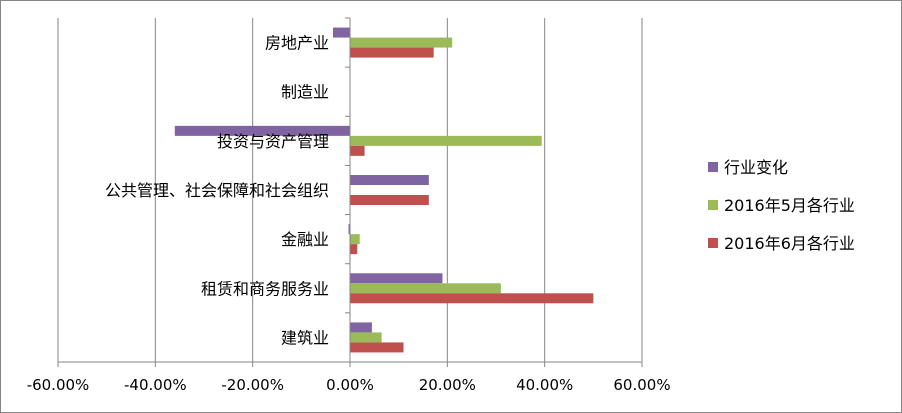 This screenshot has height=413, width=902. What do you see at coordinates (357, 150) in the screenshot?
I see `bar-2016年6月各行业-投资与资产管理` at bounding box center [357, 150].